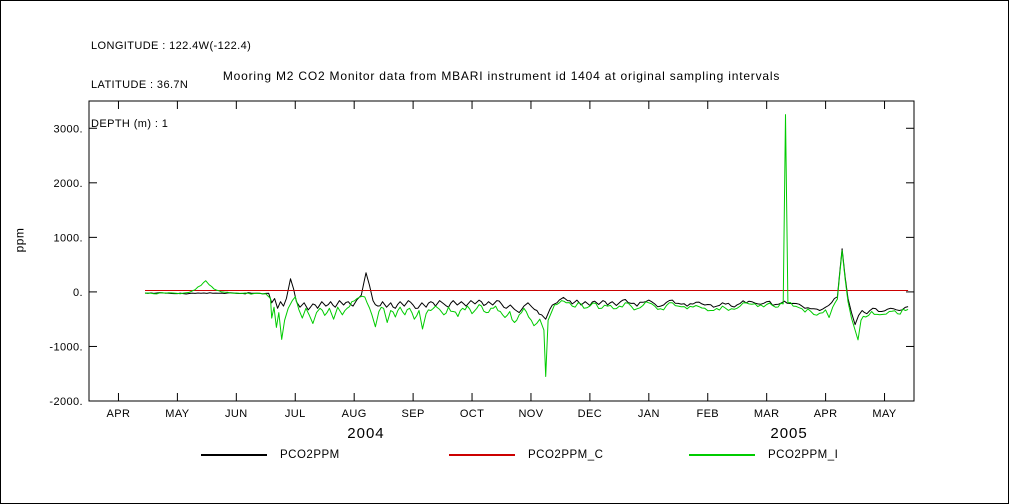 Image resolution: width=1009 pixels, height=504 pixels. Describe the element at coordinates (707, 414) in the screenshot. I see `x-tick-label: FEB` at that location.